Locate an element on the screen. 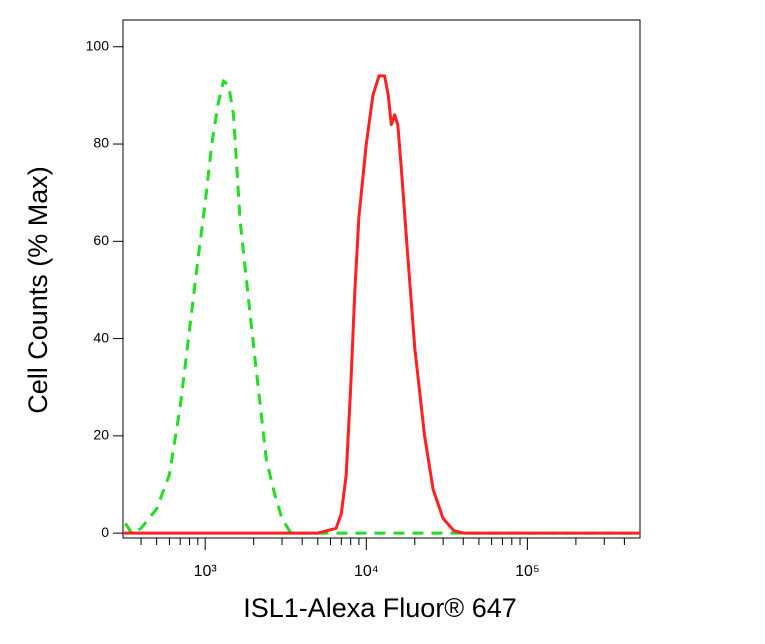  x-tick-label: 10⁴ is located at coordinates (366, 571).